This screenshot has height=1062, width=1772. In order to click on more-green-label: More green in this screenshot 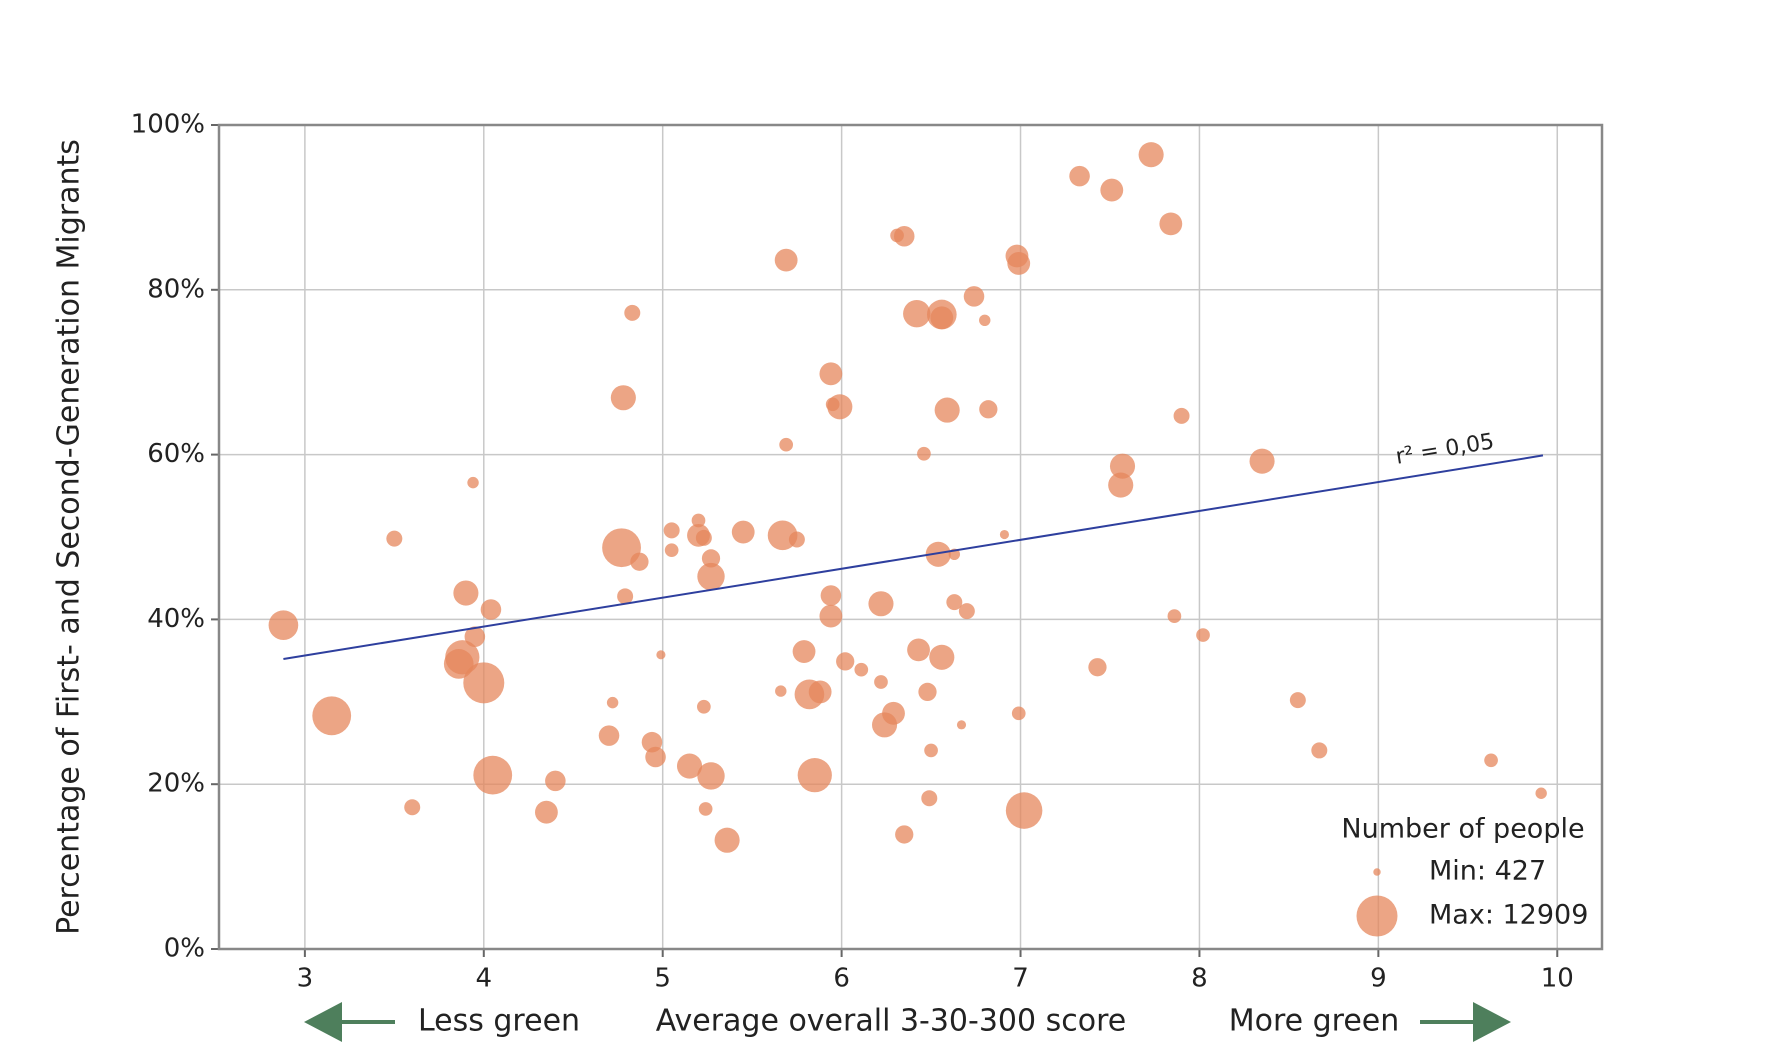, I will do `click(1314, 1021)`.